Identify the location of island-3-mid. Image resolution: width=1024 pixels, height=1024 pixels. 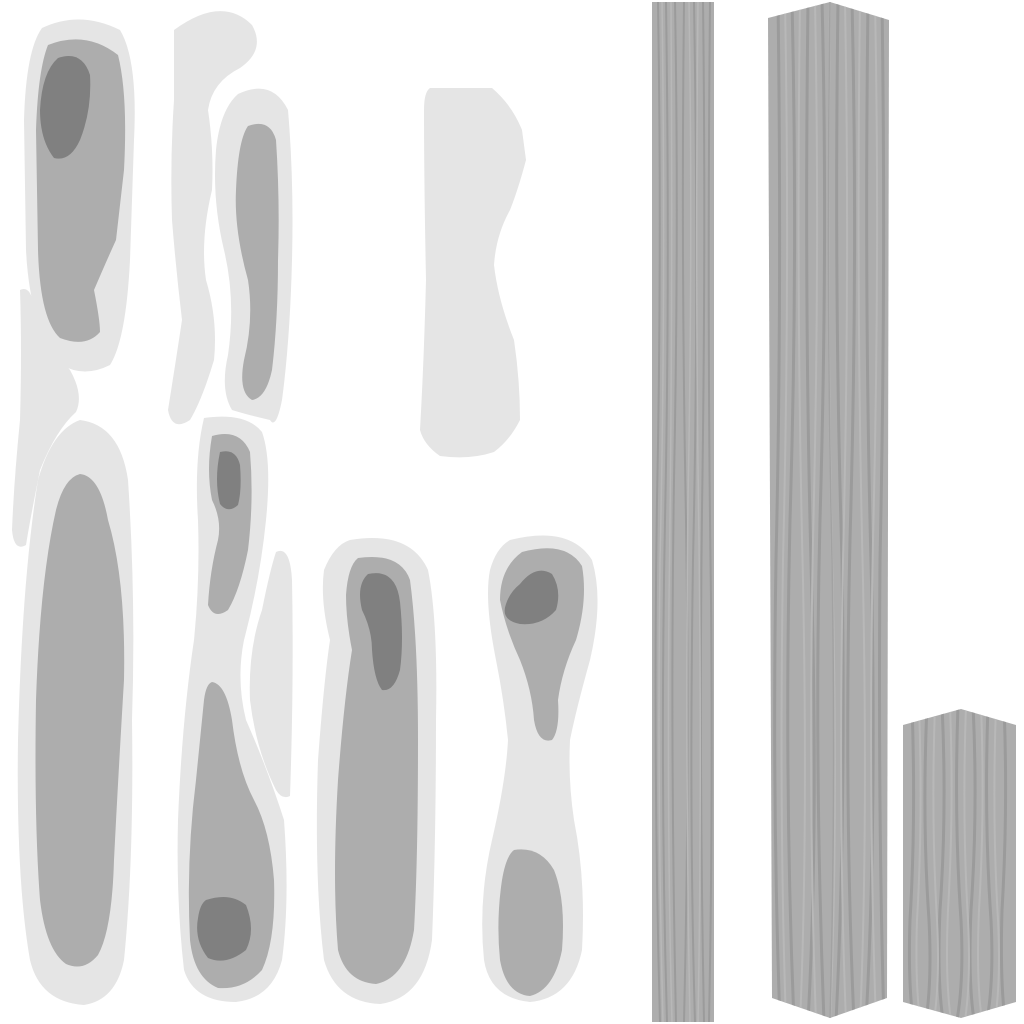
(257, 261).